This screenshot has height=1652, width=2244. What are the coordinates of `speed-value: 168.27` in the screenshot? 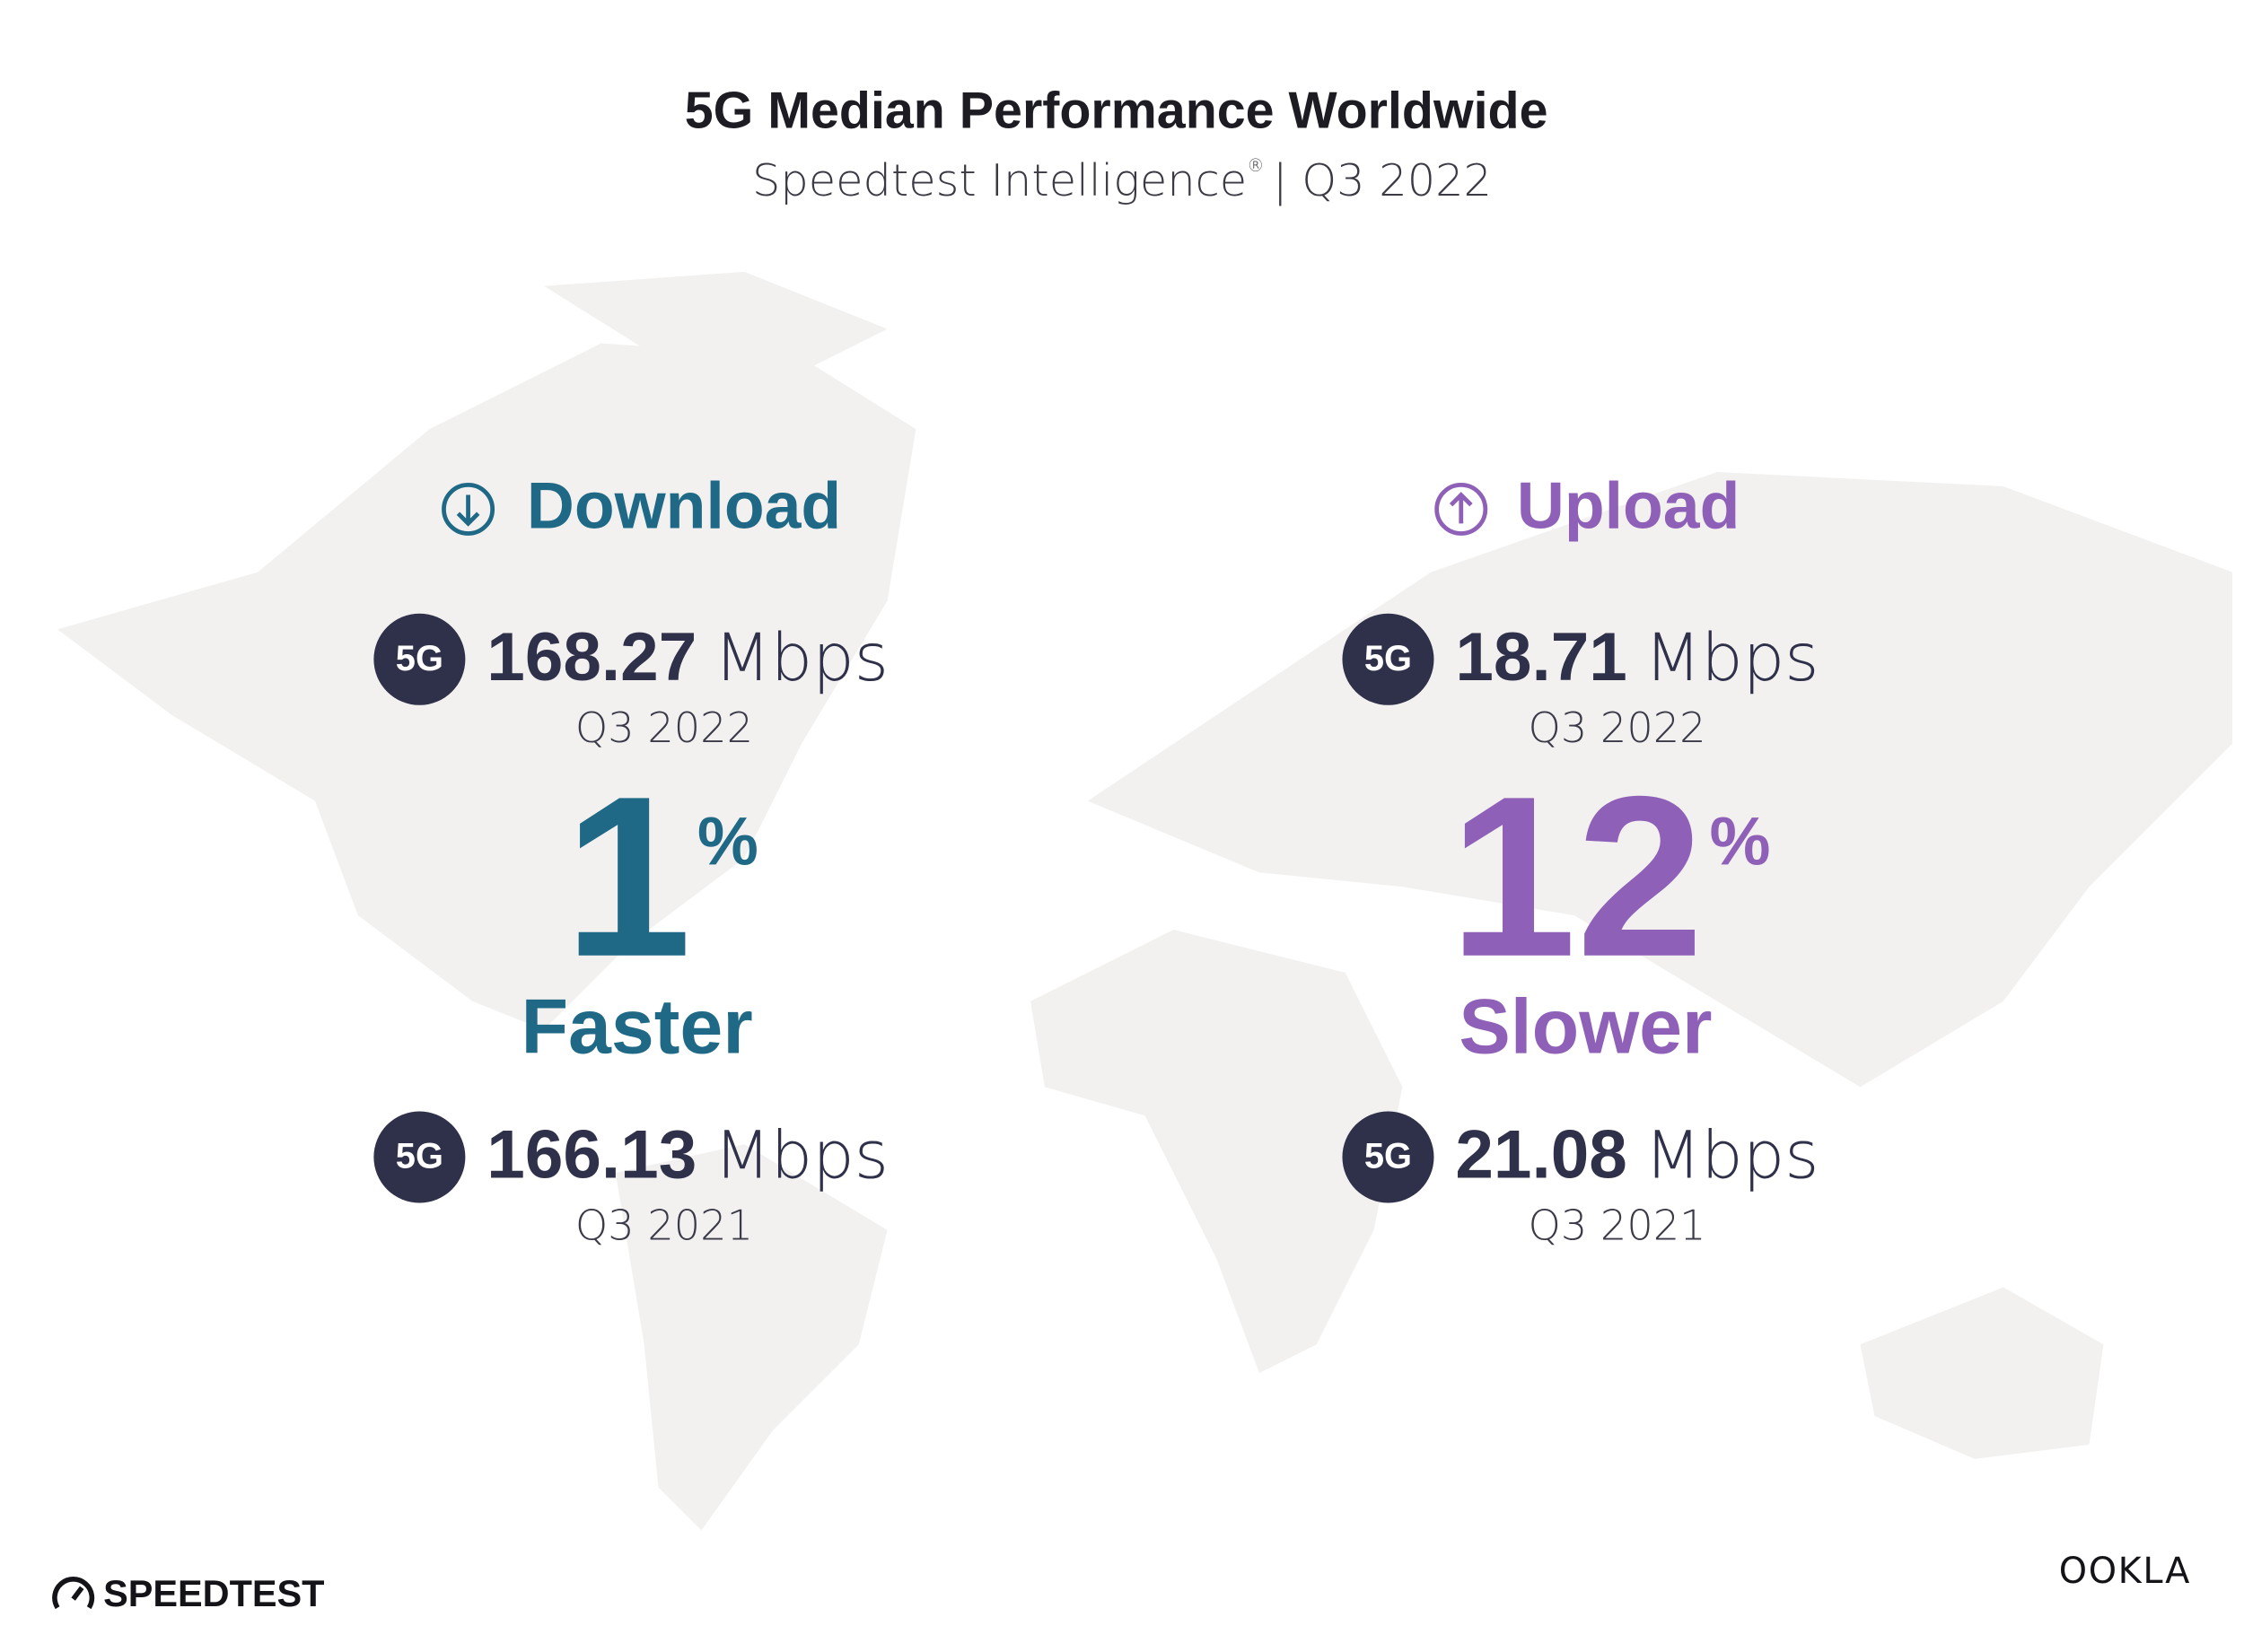 It's located at (591, 657).